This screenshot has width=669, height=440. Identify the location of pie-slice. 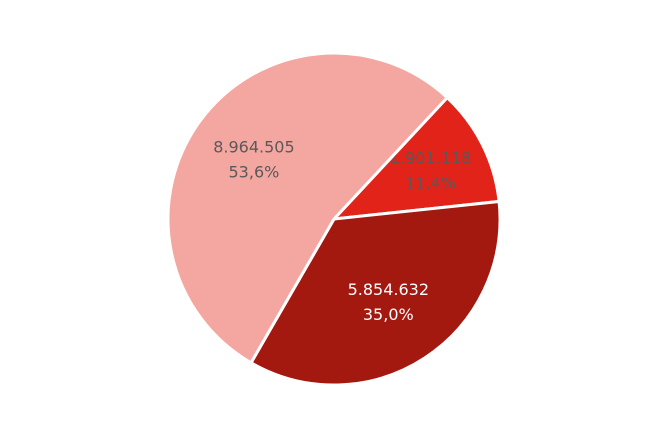
(415, 158).